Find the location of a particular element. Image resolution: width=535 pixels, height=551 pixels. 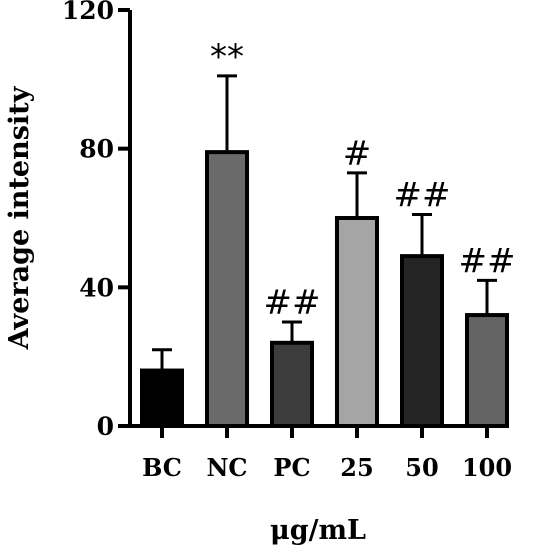

category-labels-layer: BC NC PC 25 50 100 is located at coordinates (327, 467).